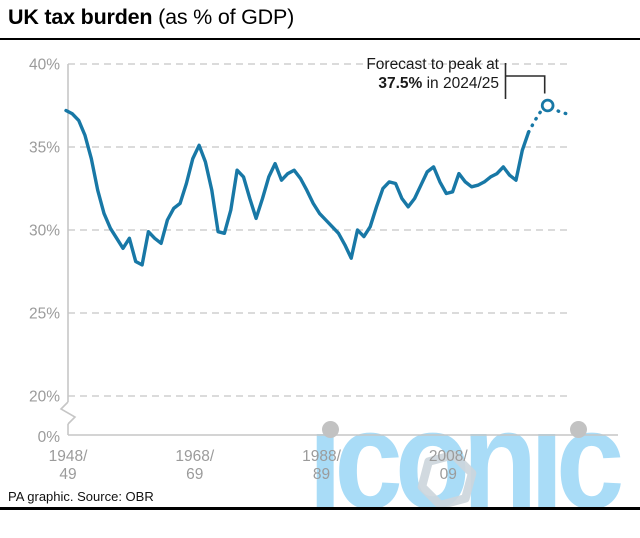 This screenshot has width=640, height=538. Describe the element at coordinates (321, 465) in the screenshot. I see `svg-text: 1988/89` at that location.